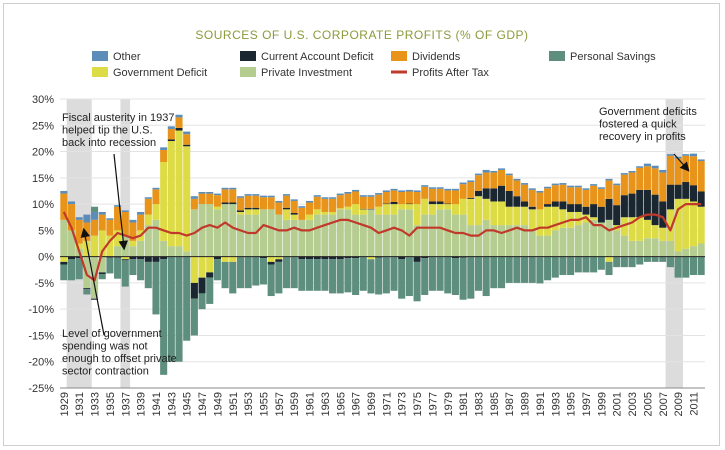 The width and height of the screenshot is (725, 450). What do you see at coordinates (44, 284) in the screenshot?
I see `y-tick-label: -5%` at bounding box center [44, 284].